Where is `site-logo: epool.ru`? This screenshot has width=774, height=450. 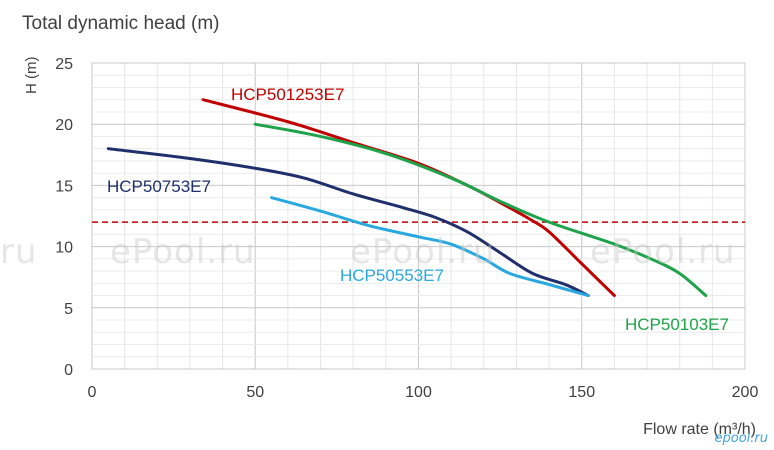
site-logo: epool.ru is located at coordinates (741, 438).